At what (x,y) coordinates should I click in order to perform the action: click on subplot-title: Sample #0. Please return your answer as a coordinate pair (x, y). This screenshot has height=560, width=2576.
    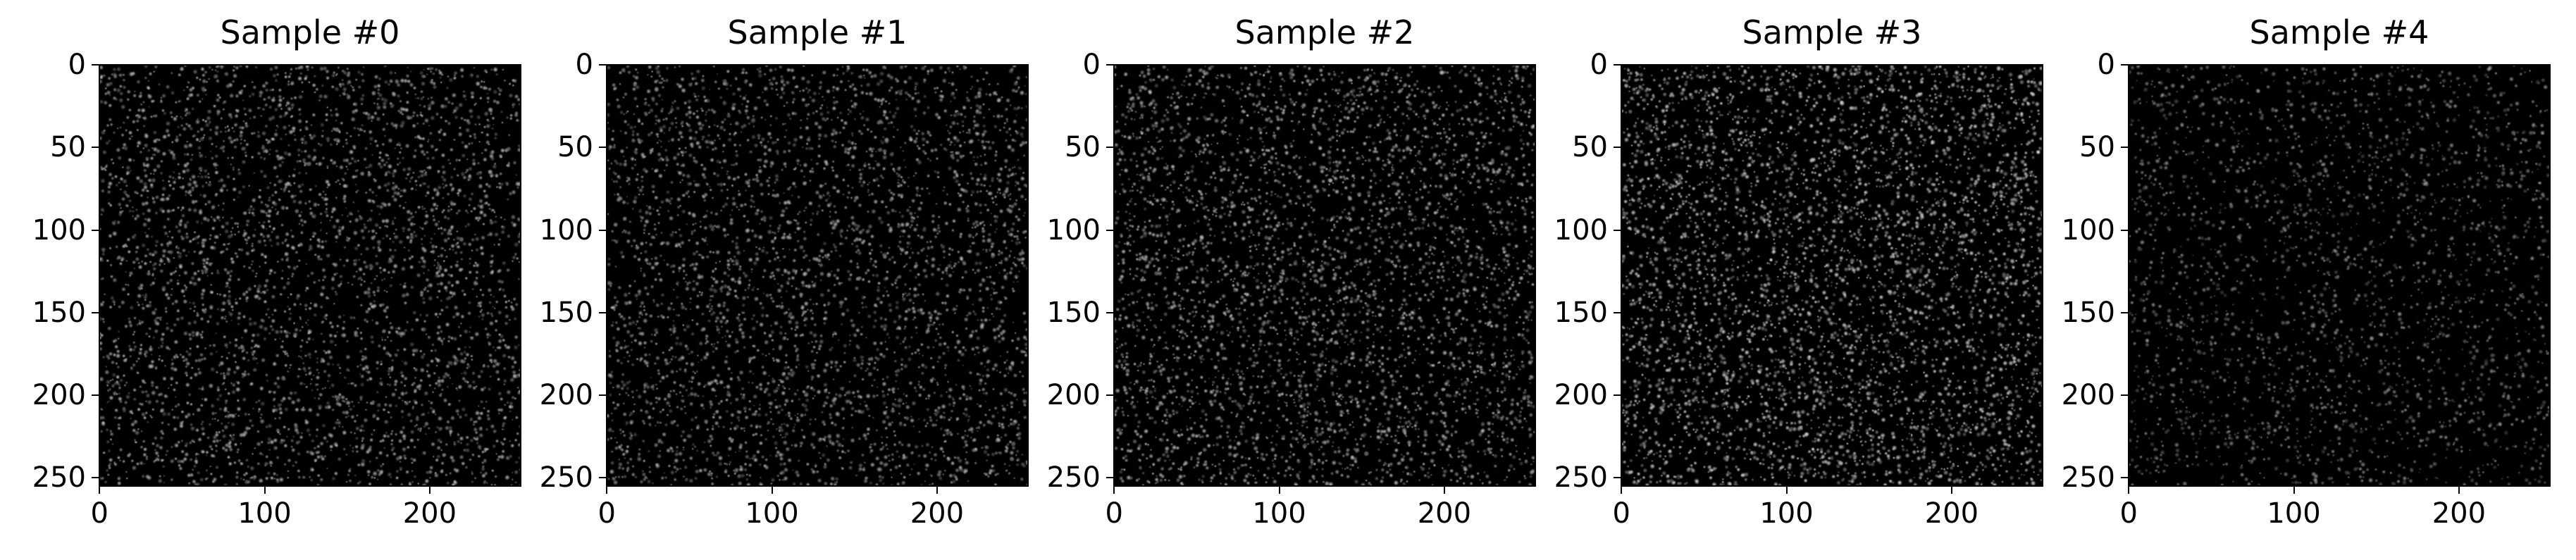
    Looking at the image, I should click on (310, 32).